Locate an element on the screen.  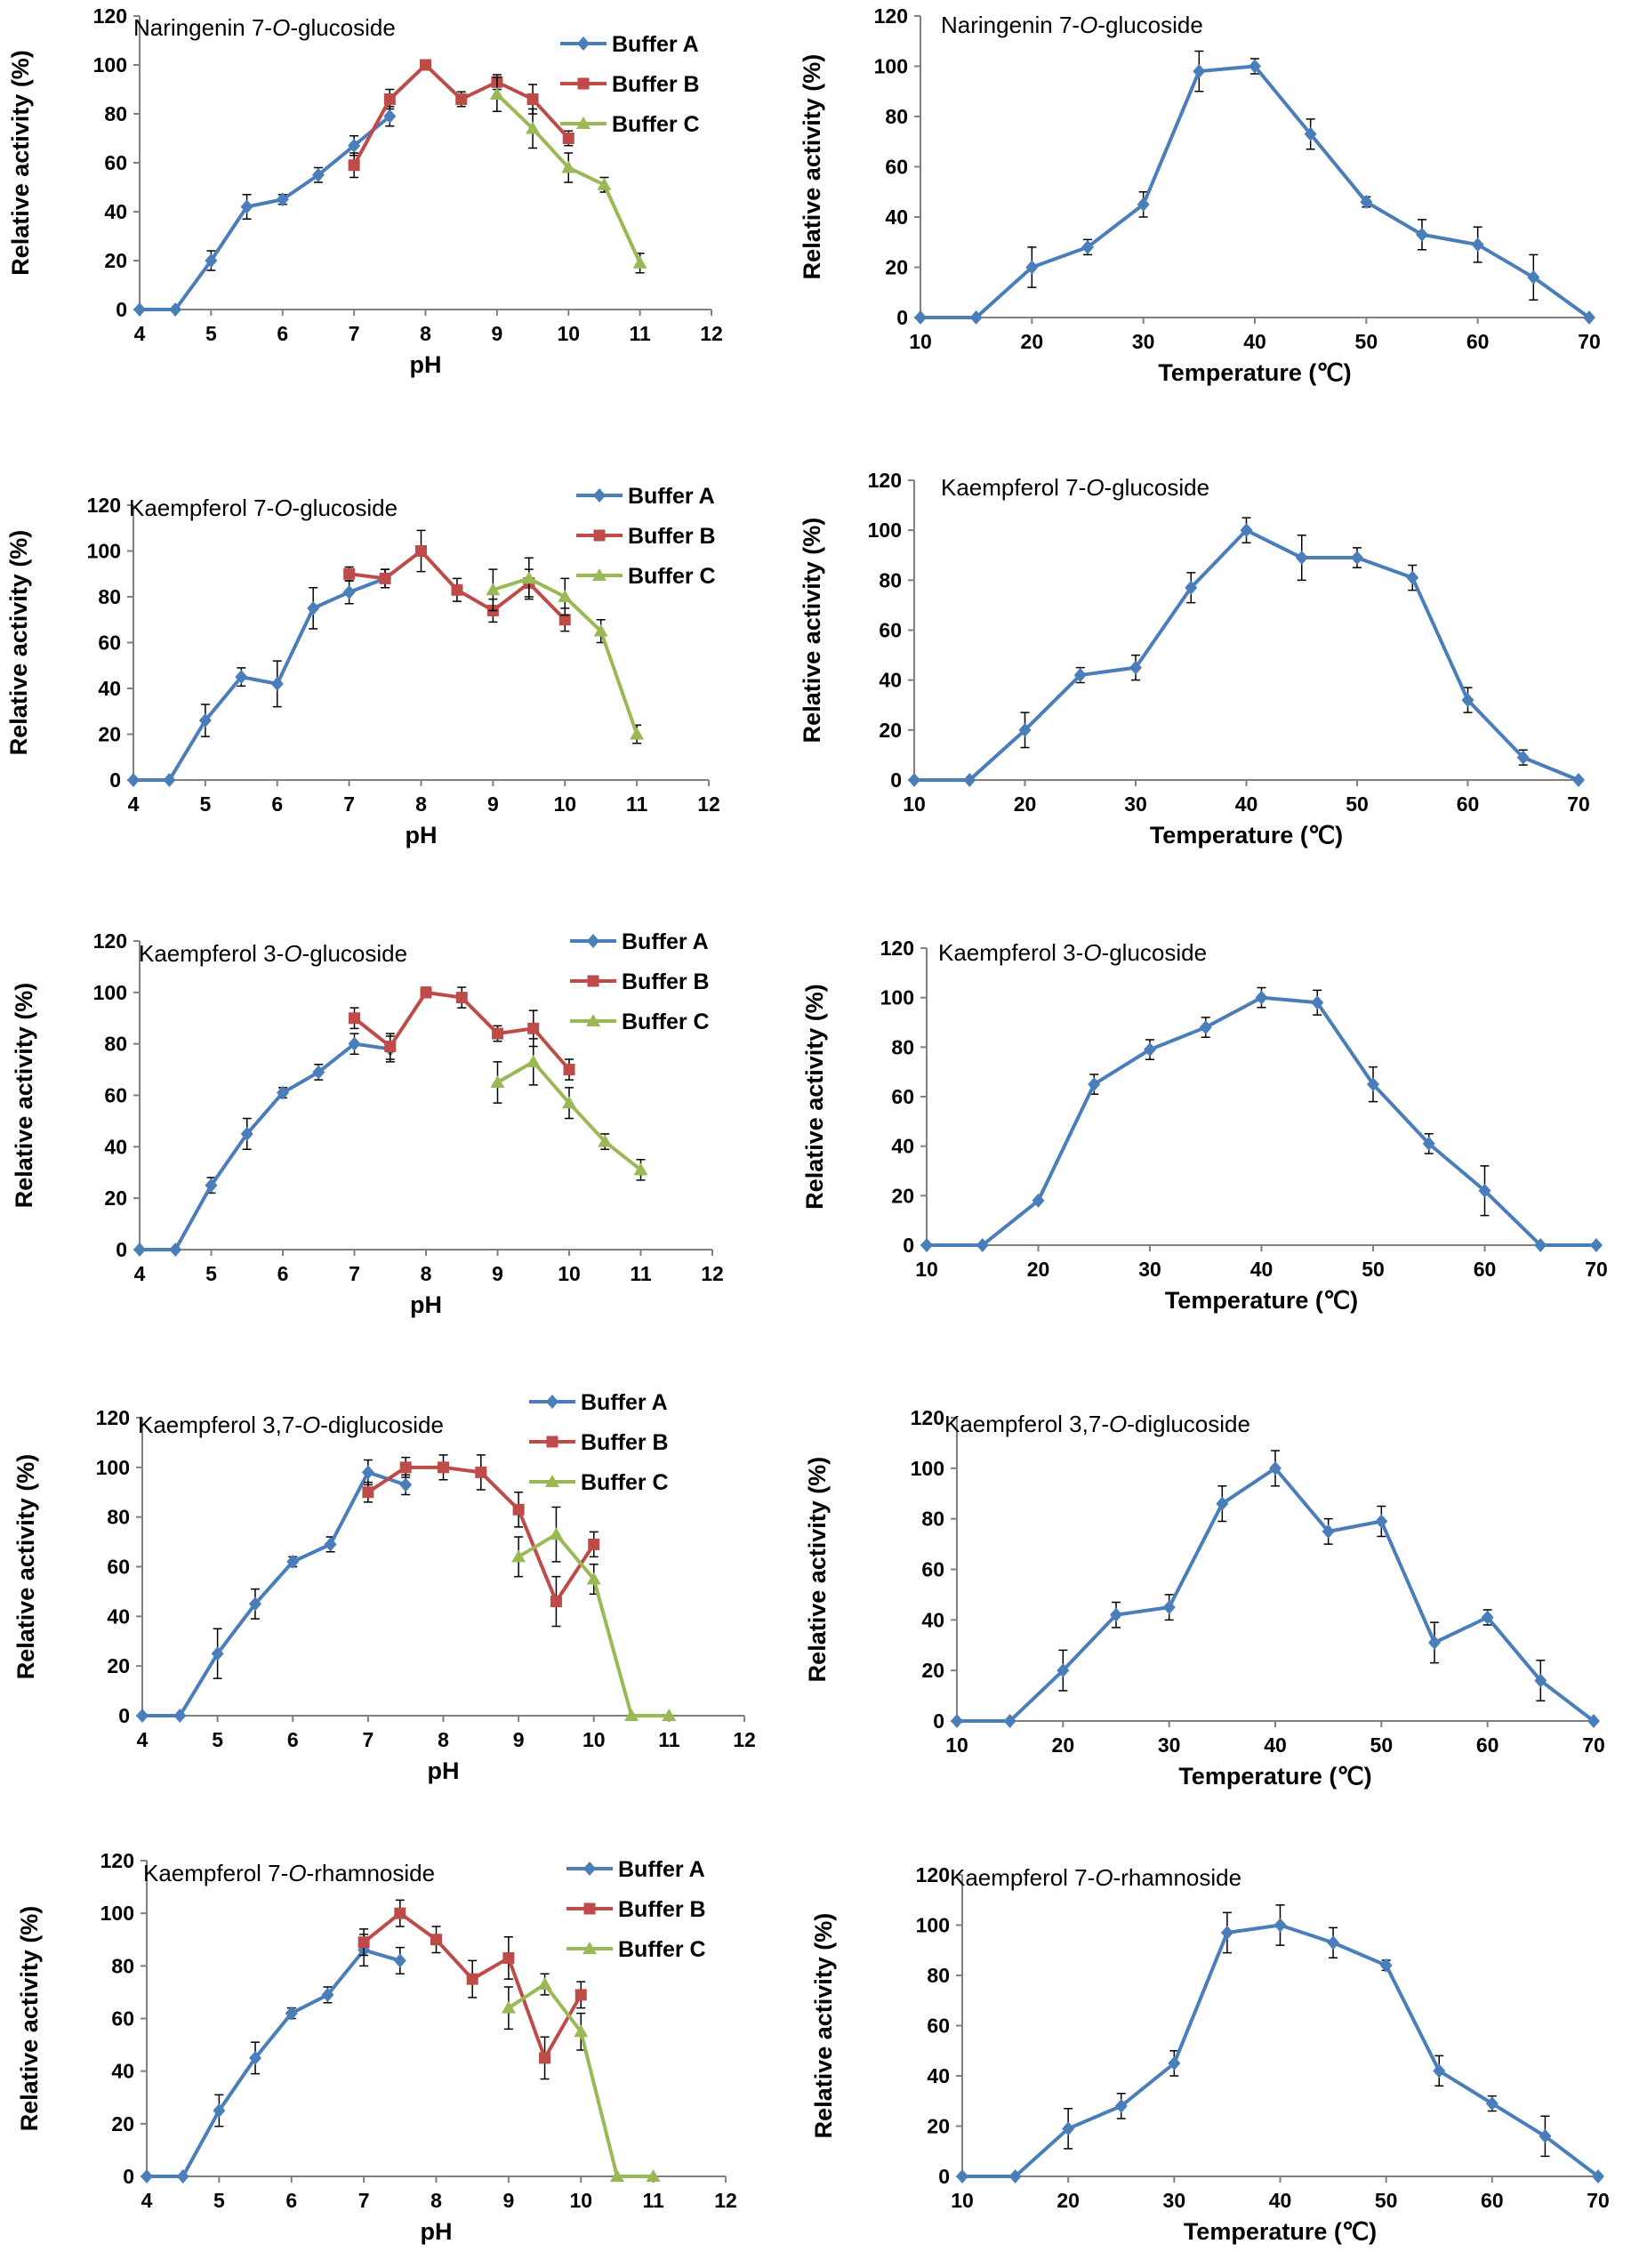
series-buffer-b is located at coordinates (472, 1989).